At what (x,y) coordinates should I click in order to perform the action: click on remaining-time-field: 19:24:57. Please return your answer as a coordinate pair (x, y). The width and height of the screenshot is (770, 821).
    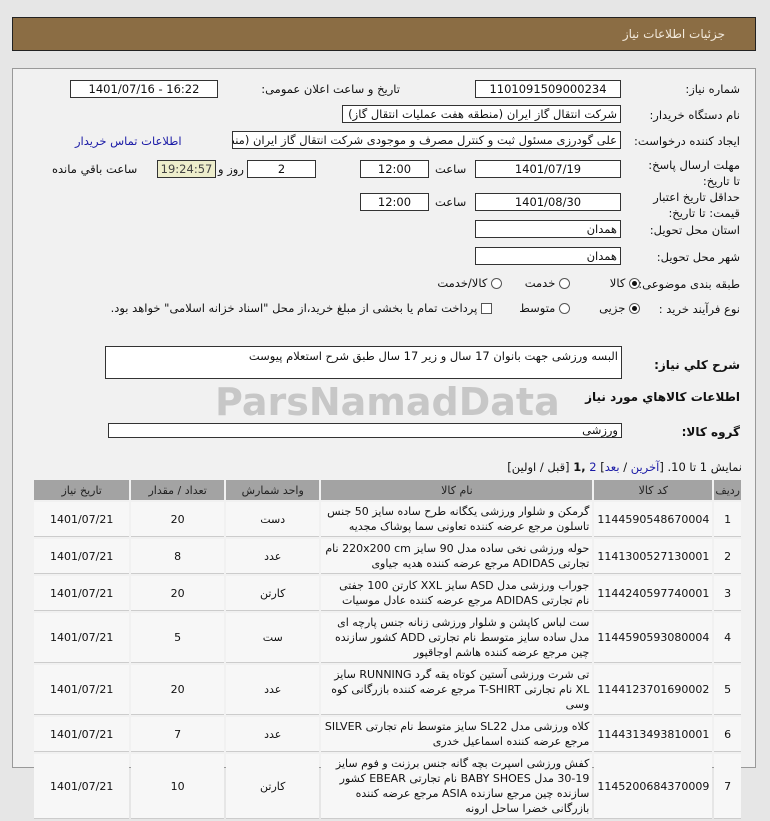
    Looking at the image, I should click on (186, 169).